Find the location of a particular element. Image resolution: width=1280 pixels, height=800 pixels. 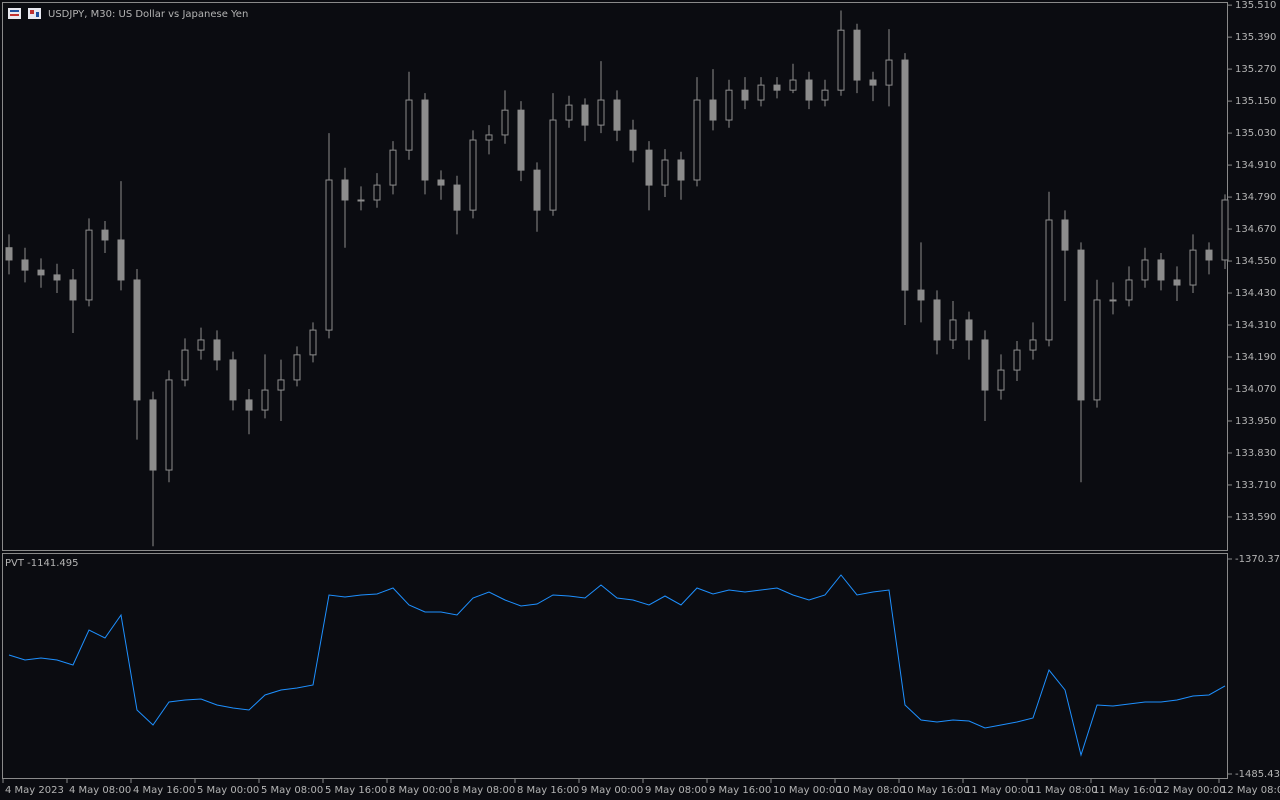

x-tick-label: 5 May 08:00 is located at coordinates (292, 790).